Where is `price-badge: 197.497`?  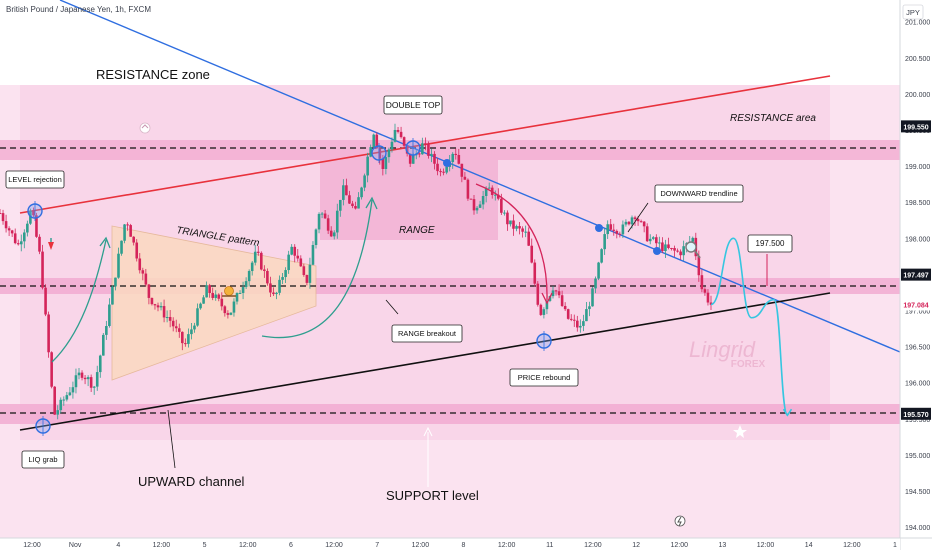 price-badge: 197.497 is located at coordinates (916, 274).